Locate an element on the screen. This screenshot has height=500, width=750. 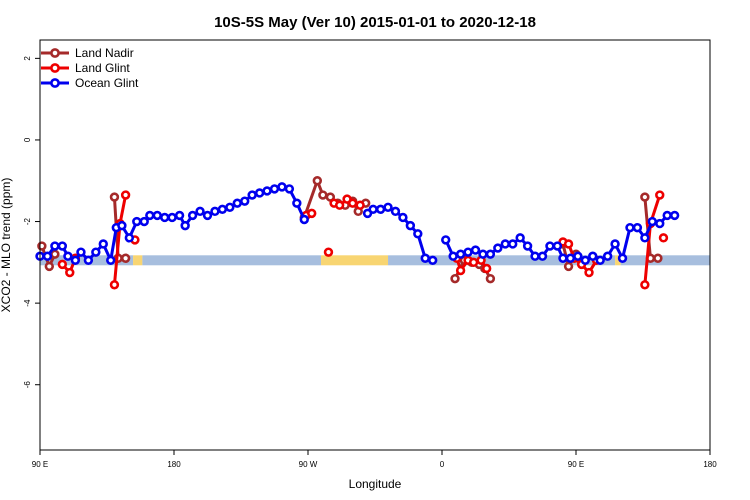
x-tick-label-1: 180 is located at coordinates (174, 464).